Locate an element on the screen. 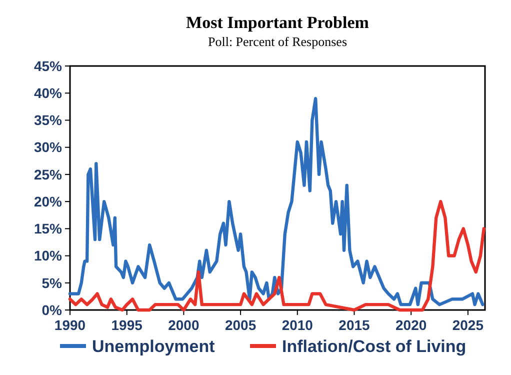 The height and width of the screenshot is (375, 511). y-tick-label: 20% is located at coordinates (48, 201).